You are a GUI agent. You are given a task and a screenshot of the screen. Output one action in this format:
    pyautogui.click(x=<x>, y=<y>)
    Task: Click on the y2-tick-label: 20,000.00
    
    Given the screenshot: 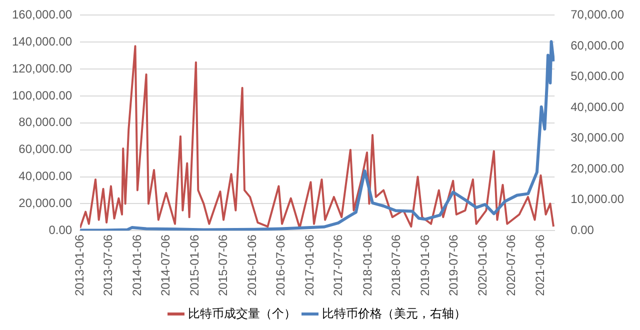 What is the action you would take?
    pyautogui.click(x=597, y=168)
    